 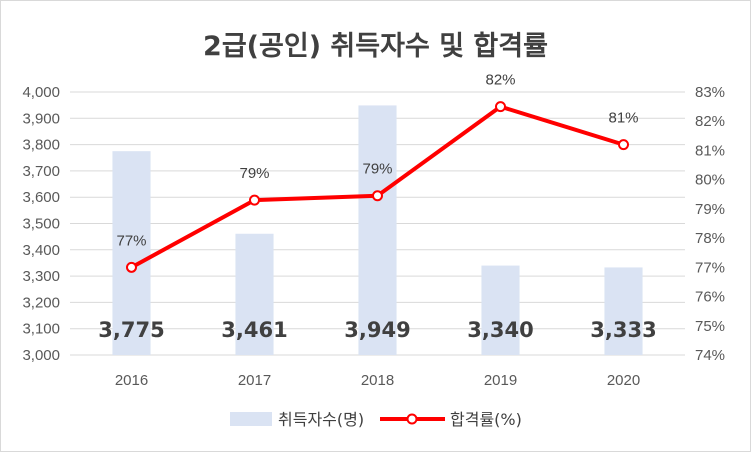 What do you see at coordinates (41, 92) in the screenshot?
I see `left-axis-tick-label: 4,000` at bounding box center [41, 92].